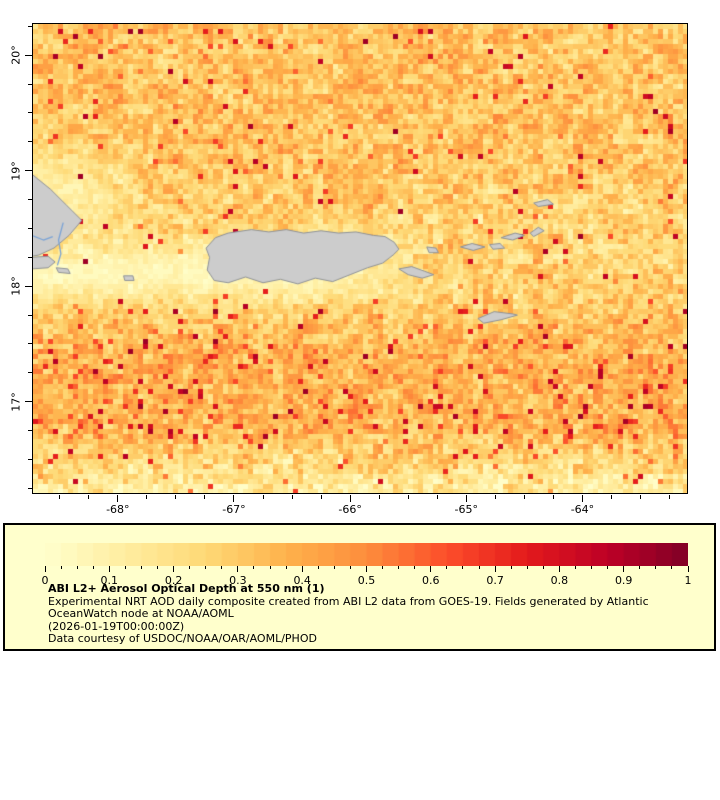 This screenshot has height=800, width=720. Describe the element at coordinates (366, 554) in the screenshot. I see `colorbar-gradient` at that location.